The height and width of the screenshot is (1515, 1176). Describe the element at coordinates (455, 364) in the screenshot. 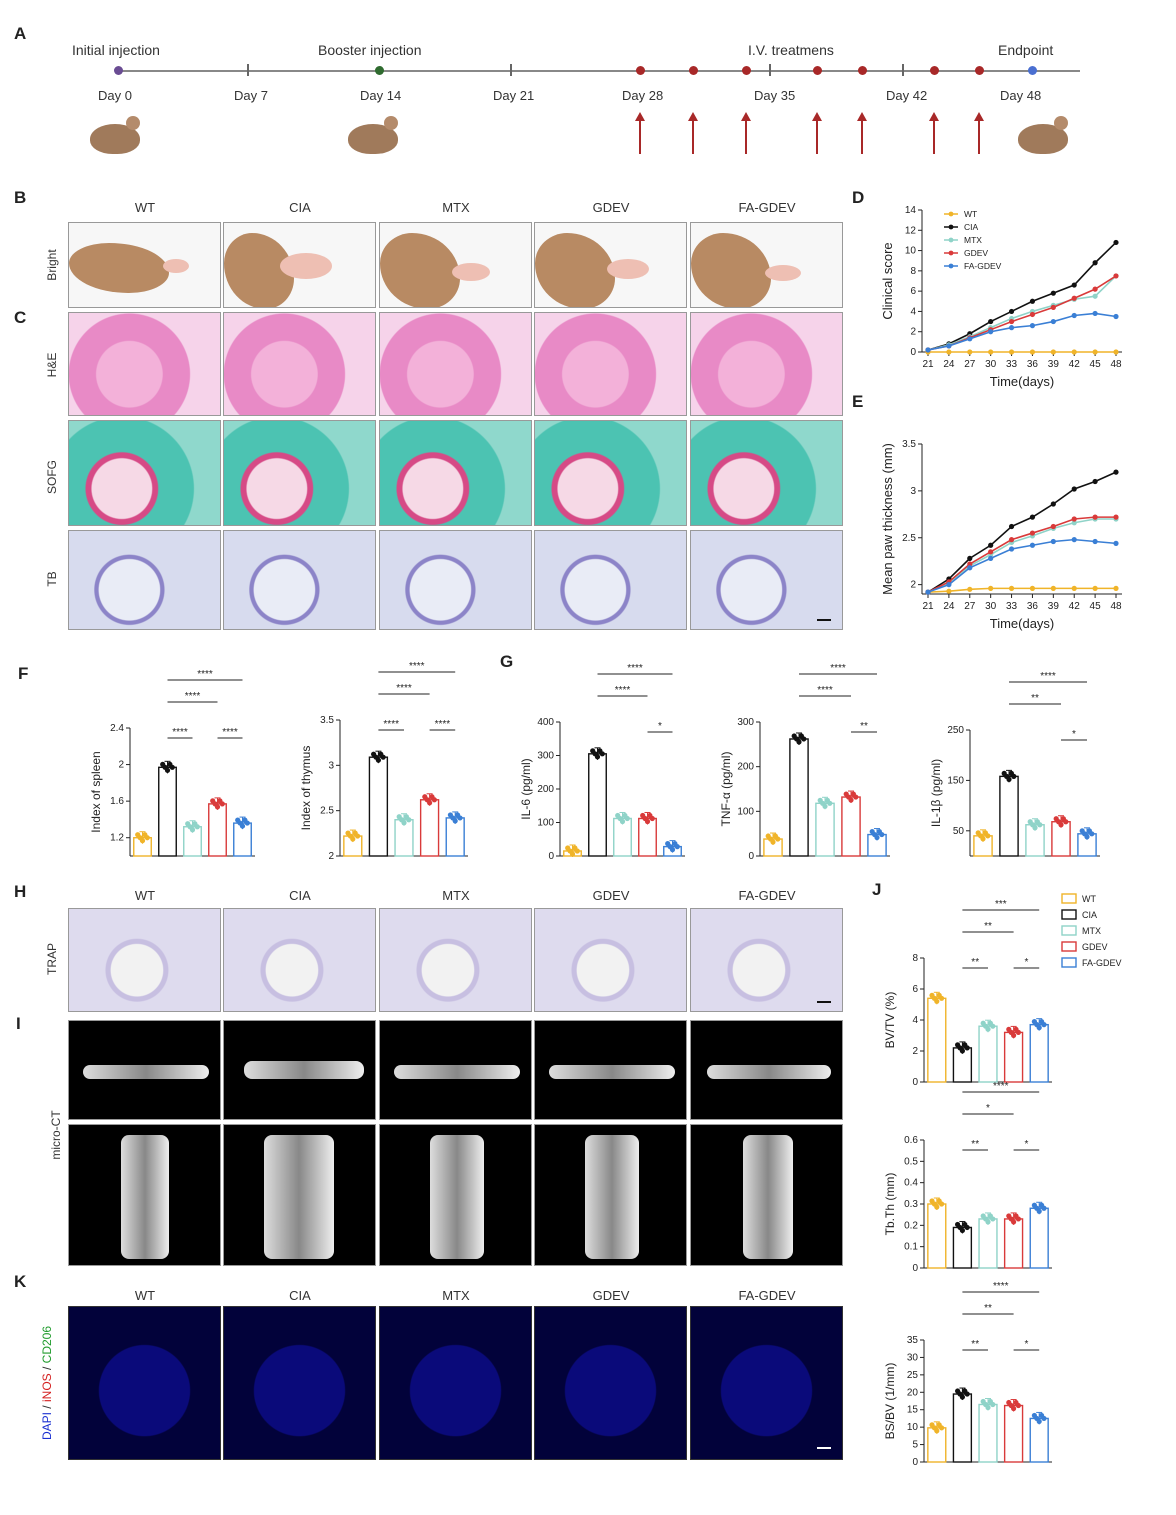

I see `he-image-mtx` at that location.